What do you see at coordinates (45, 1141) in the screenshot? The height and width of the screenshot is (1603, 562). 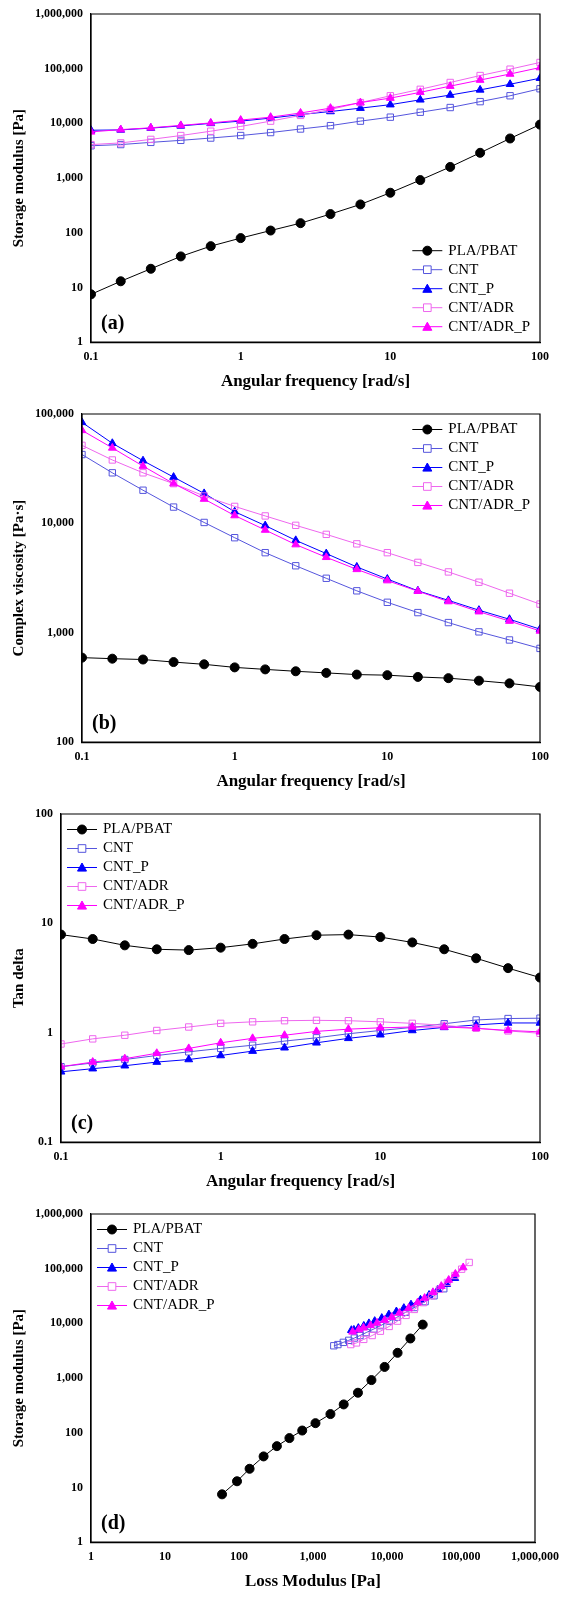 I see `y-tick-label: 0.1` at bounding box center [45, 1141].